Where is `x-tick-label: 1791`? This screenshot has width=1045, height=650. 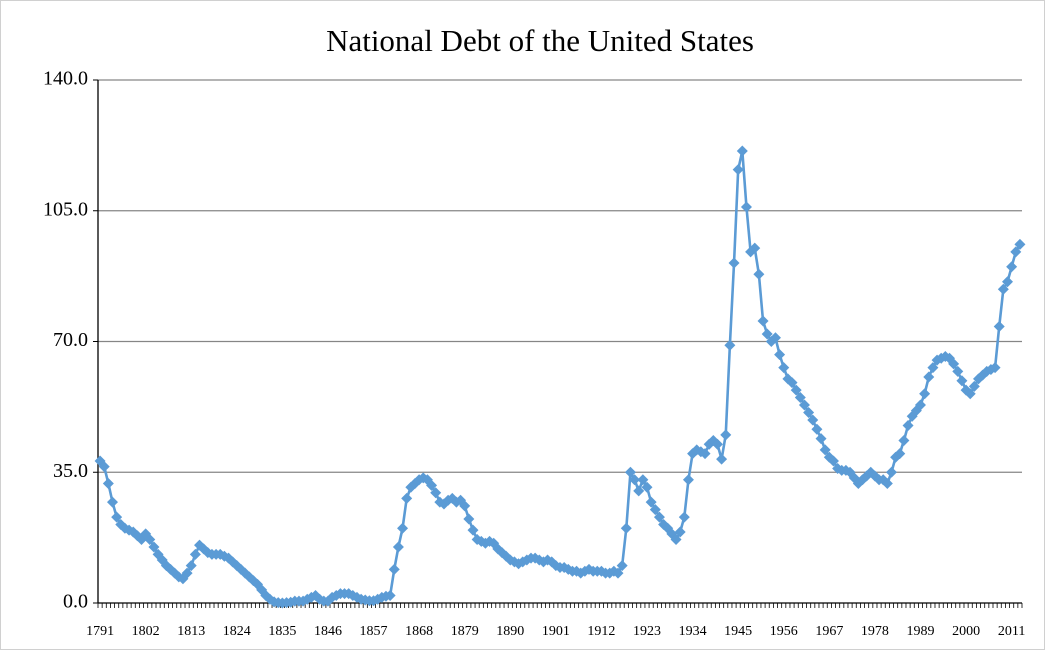 x-tick-label: 1791 is located at coordinates (100, 631).